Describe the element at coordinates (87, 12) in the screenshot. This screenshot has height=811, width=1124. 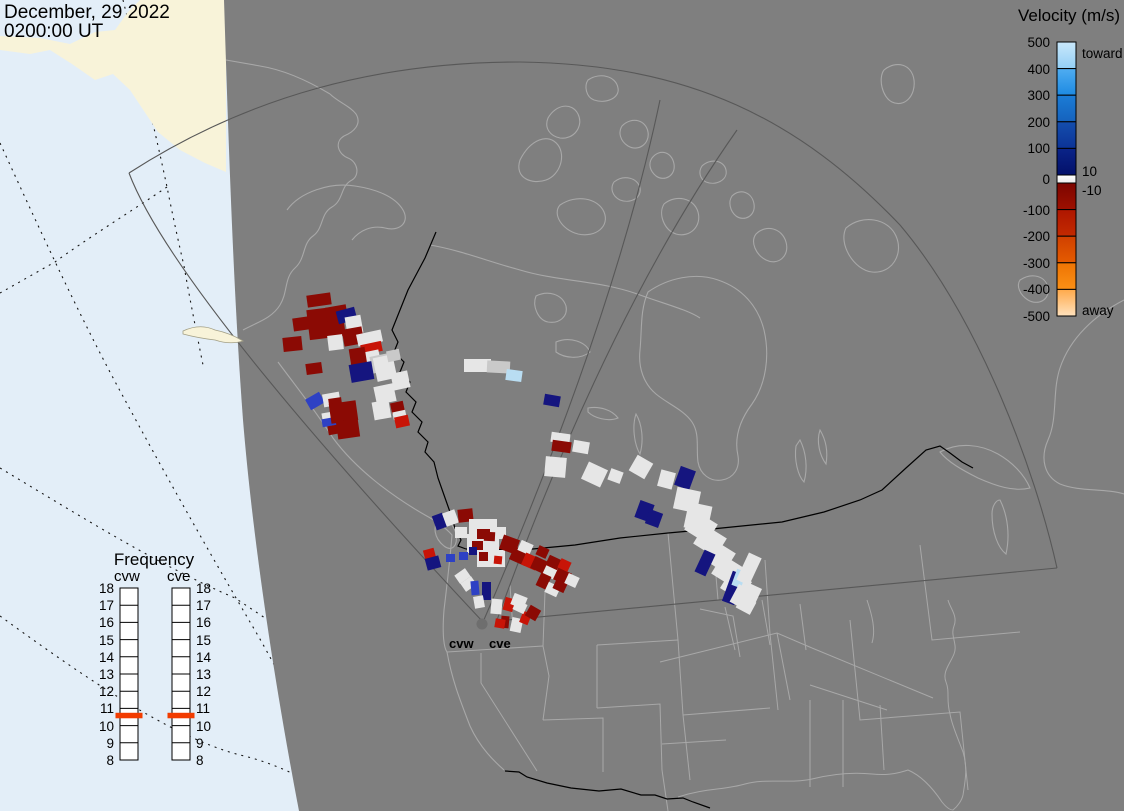
I see `date-label: December, 29 2022` at that location.